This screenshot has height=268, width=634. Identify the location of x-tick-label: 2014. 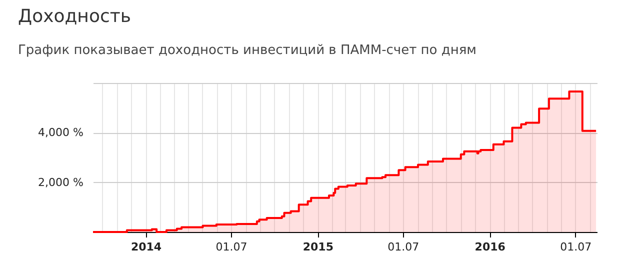
(146, 247).